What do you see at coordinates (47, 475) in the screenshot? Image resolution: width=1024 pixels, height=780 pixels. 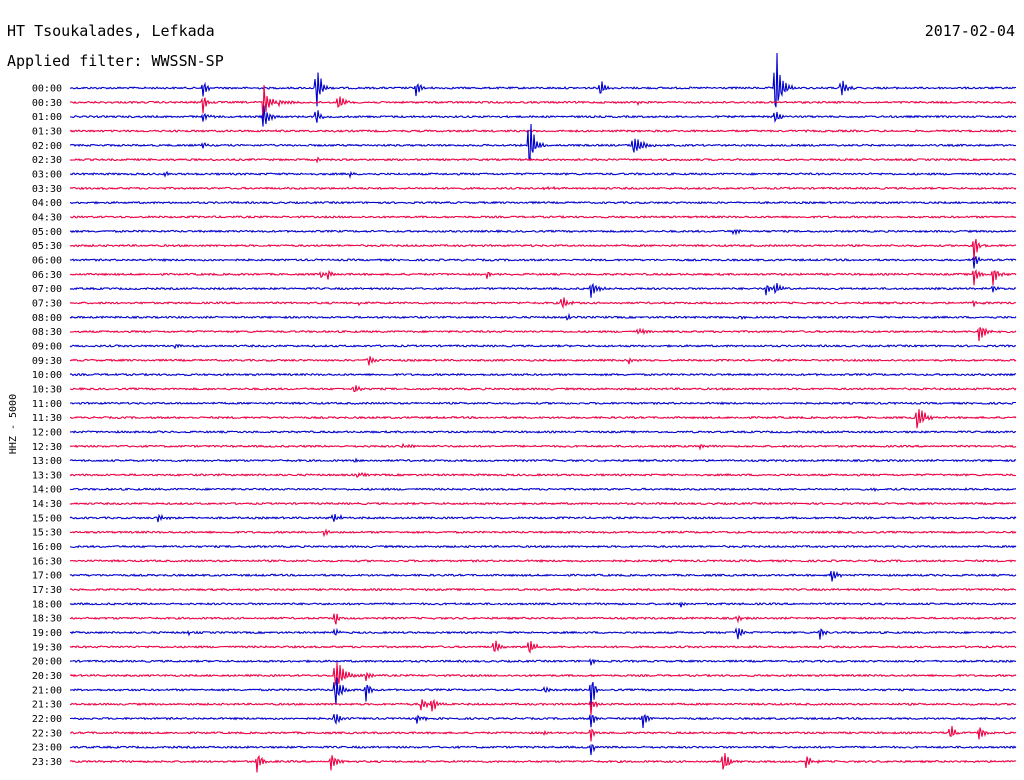 I see `row-time-label: 13:30` at bounding box center [47, 475].